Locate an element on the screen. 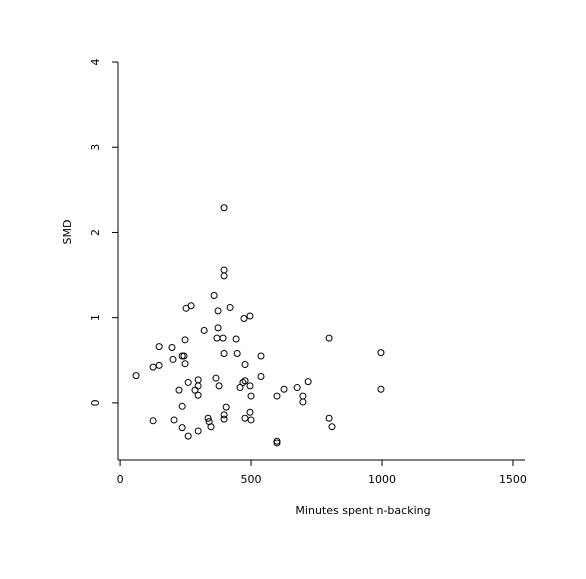 This screenshot has height=579, width=586. x-tick-label: 1500 is located at coordinates (513, 479).